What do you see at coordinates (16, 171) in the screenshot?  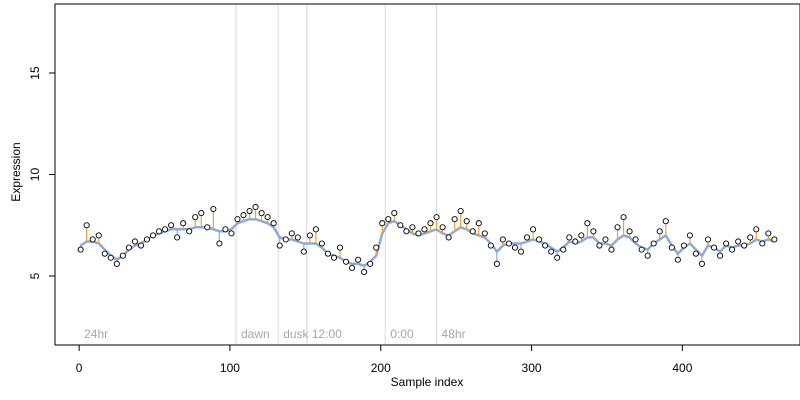 I see `y-axis-title: Expression` at bounding box center [16, 171].